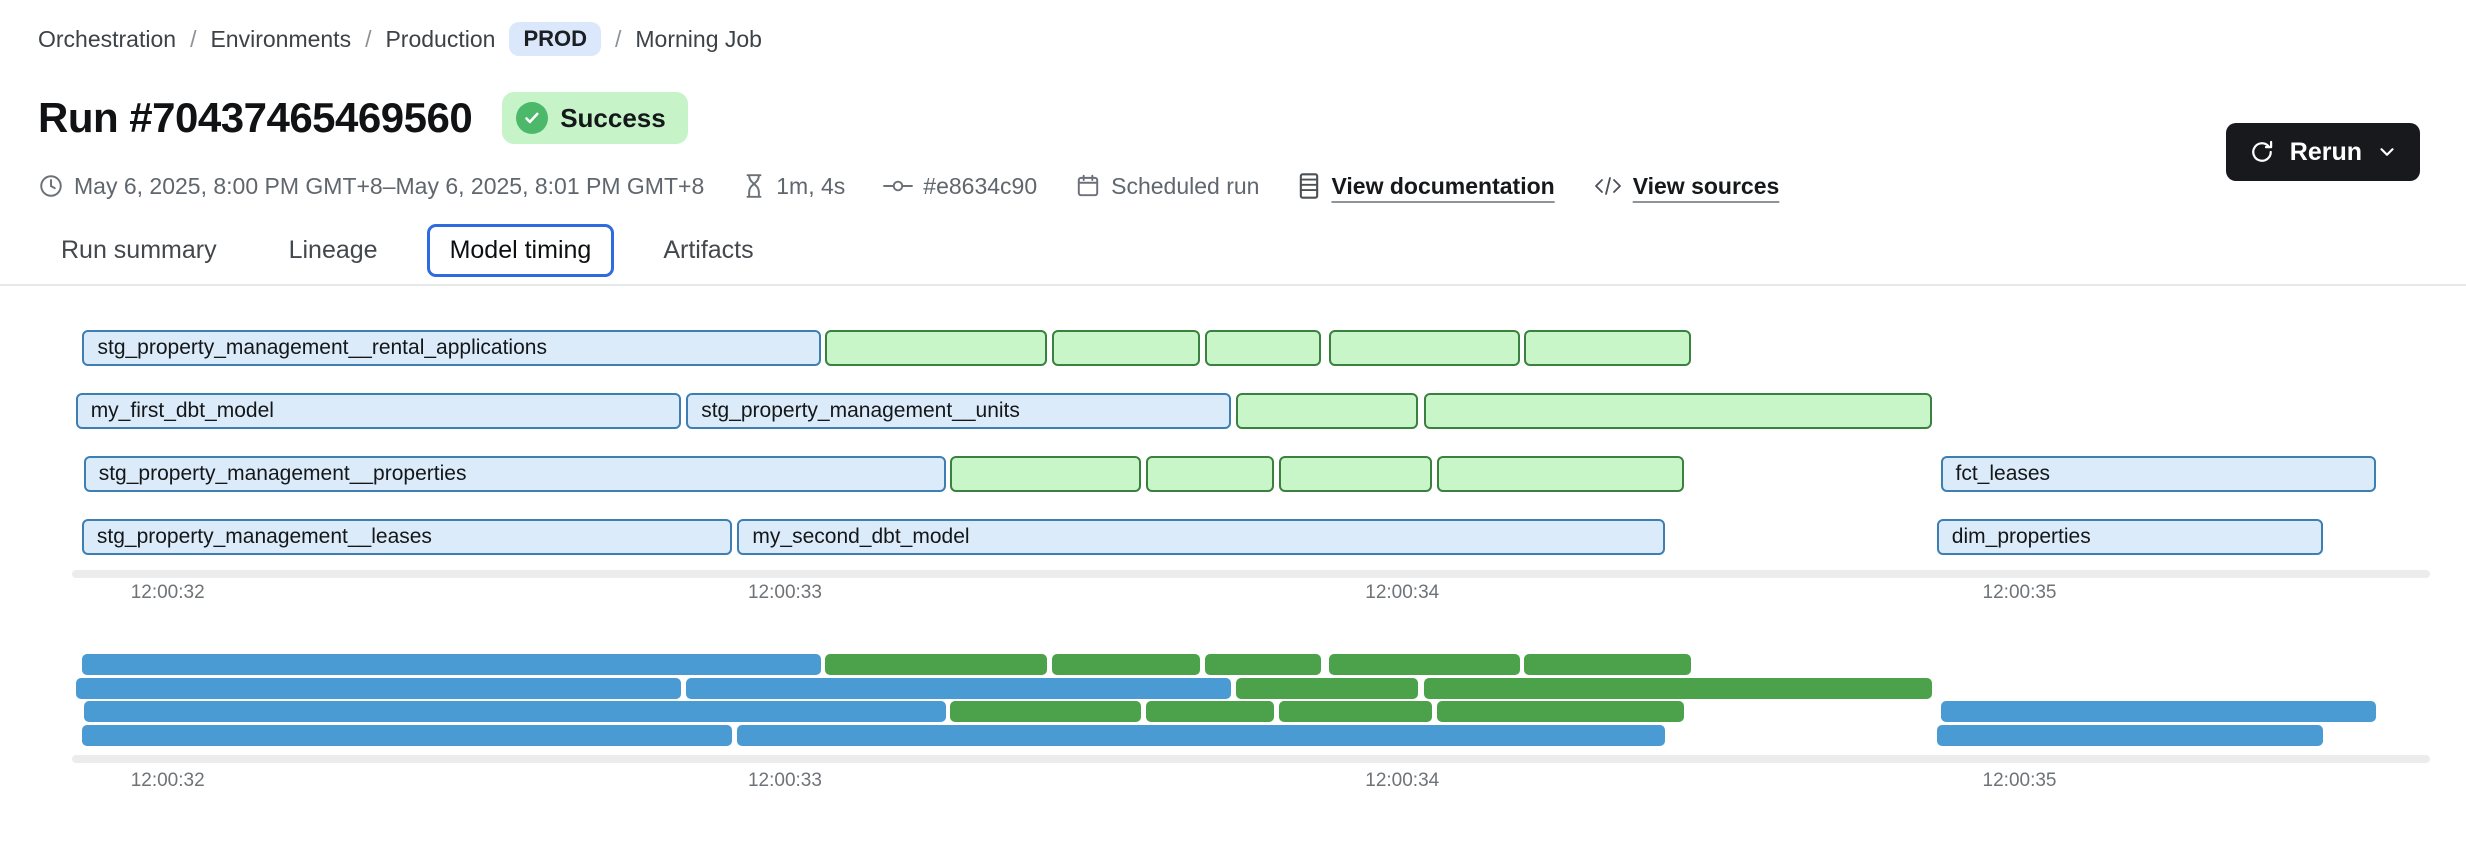  What do you see at coordinates (515, 711) in the screenshot?
I see `minimap-bar-stg_property_management__properties` at bounding box center [515, 711].